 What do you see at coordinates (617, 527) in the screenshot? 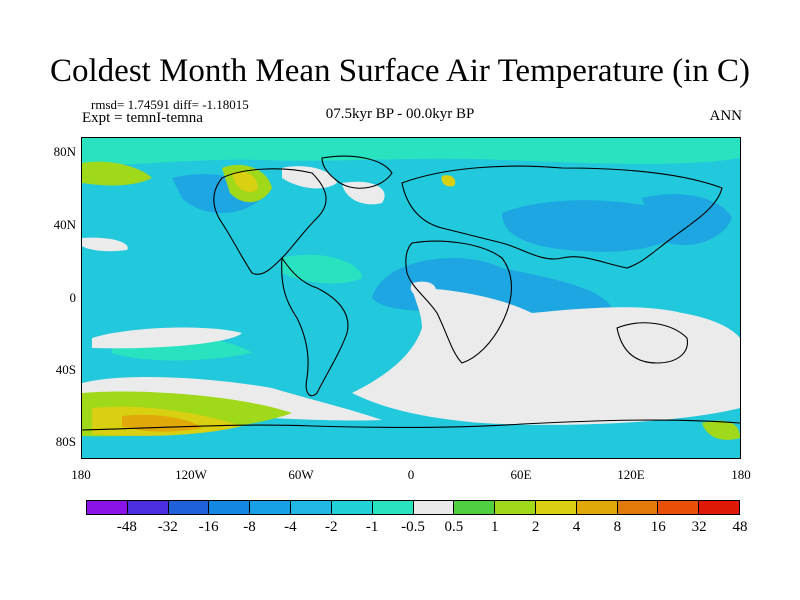
I see `colorbar-label: 8` at bounding box center [617, 527].